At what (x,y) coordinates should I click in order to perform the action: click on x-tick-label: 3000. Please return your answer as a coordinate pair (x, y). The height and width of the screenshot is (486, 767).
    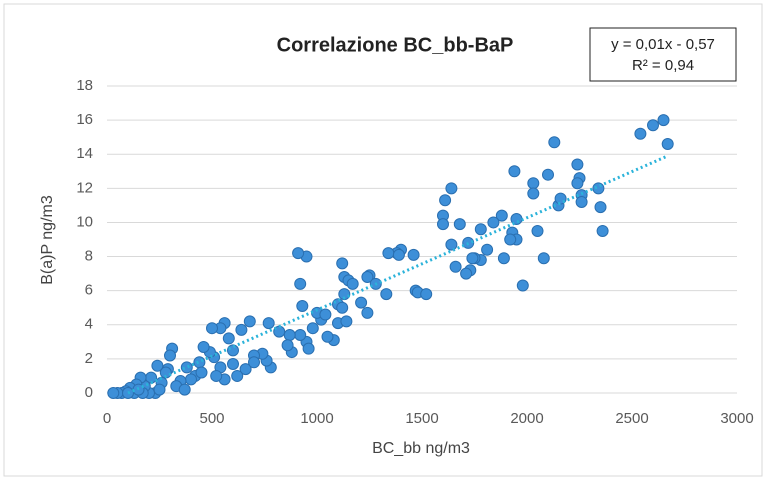
    Looking at the image, I should click on (736, 418).